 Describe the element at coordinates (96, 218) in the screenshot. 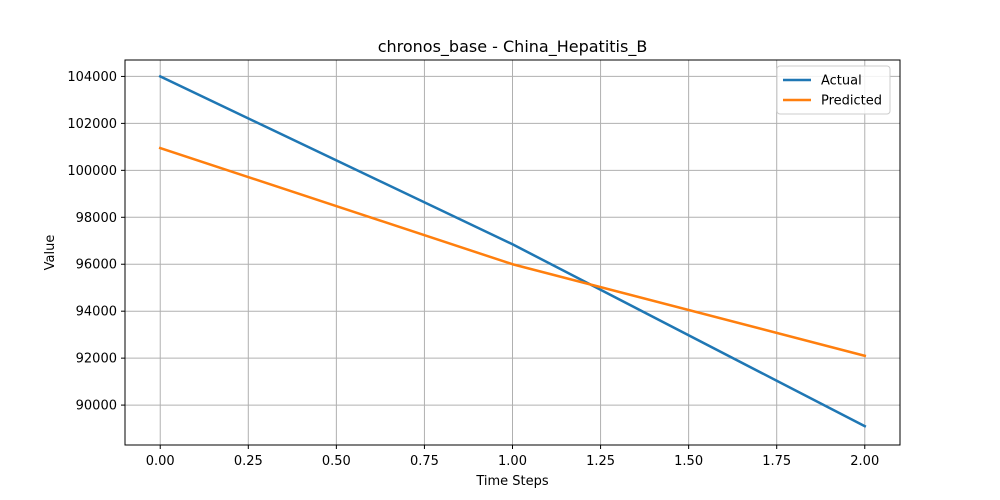

I see `y-tick-label: 98000` at that location.